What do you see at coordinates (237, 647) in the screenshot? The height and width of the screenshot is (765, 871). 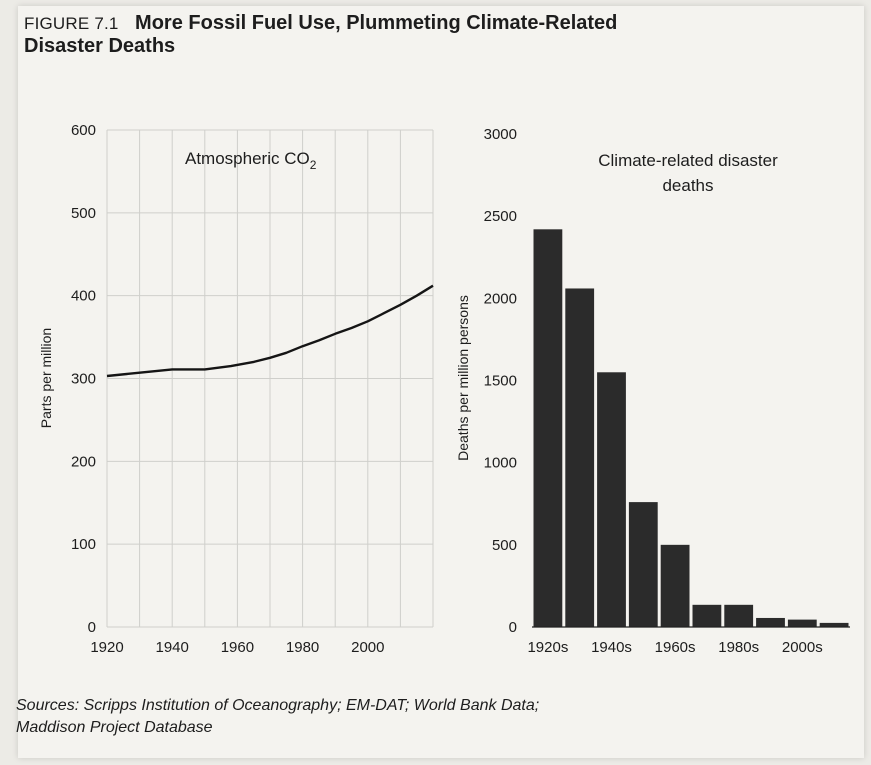 I see `co2-x-tick-label: 1960` at bounding box center [237, 647].